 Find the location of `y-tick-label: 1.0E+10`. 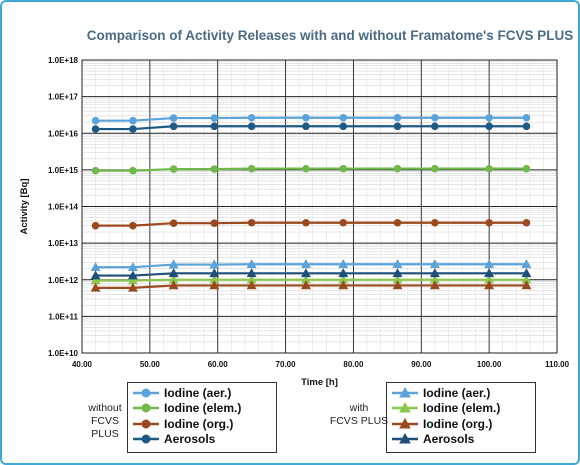

y-tick-label: 1.0E+10 is located at coordinates (63, 353).